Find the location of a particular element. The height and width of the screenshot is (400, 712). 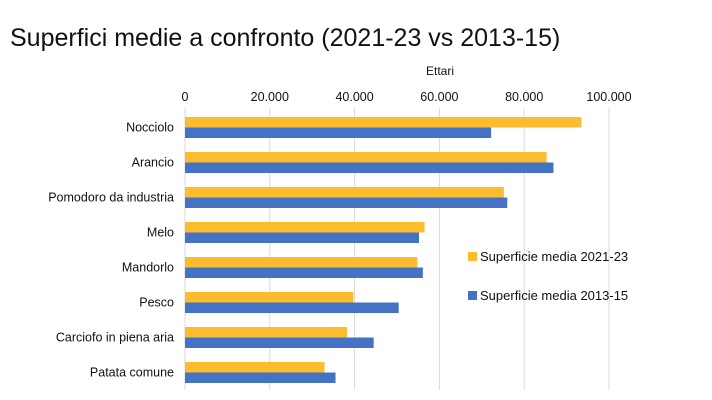

x-tick-label: 60.000 is located at coordinates (439, 97).